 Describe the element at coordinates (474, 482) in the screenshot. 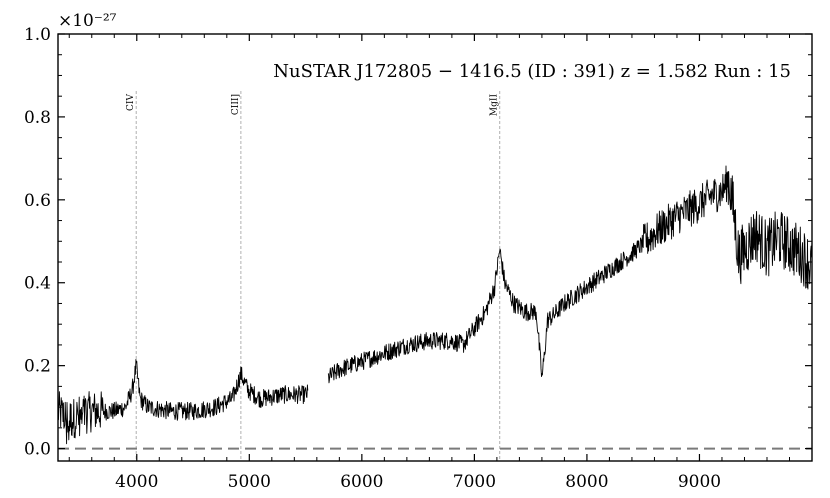

I see `x-tick-label: 7000` at that location.